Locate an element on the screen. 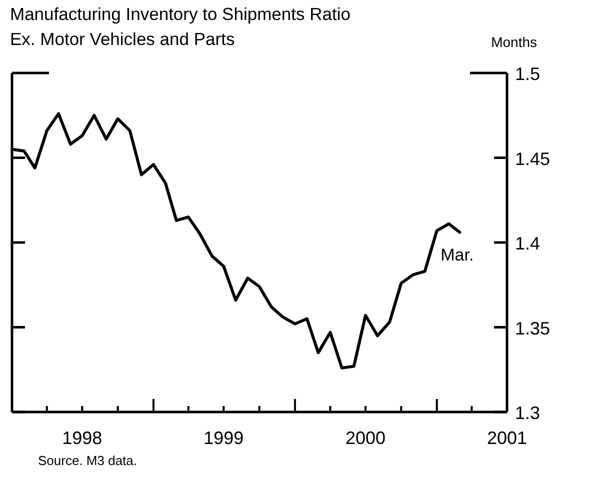 This screenshot has width=589, height=481. chart-title: Manufacturing Inventory to Shipments Ratio is located at coordinates (180, 14).